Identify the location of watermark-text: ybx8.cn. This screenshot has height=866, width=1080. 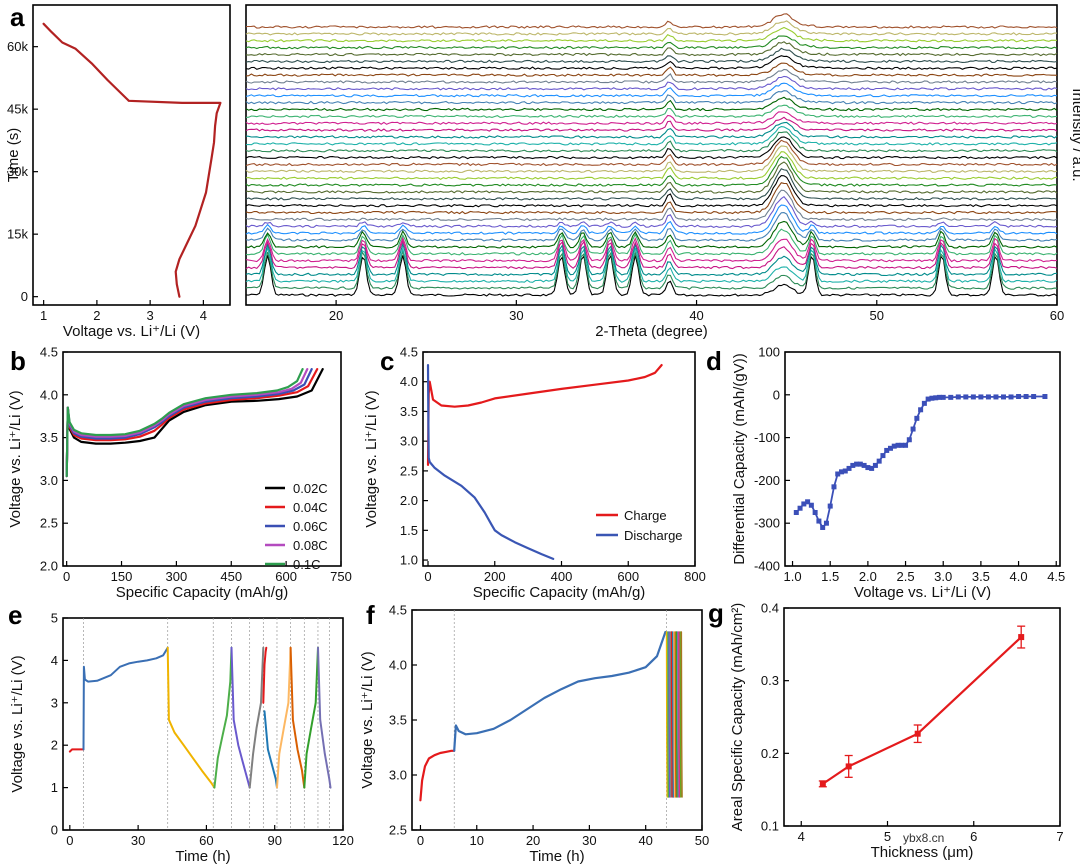
(923, 838).